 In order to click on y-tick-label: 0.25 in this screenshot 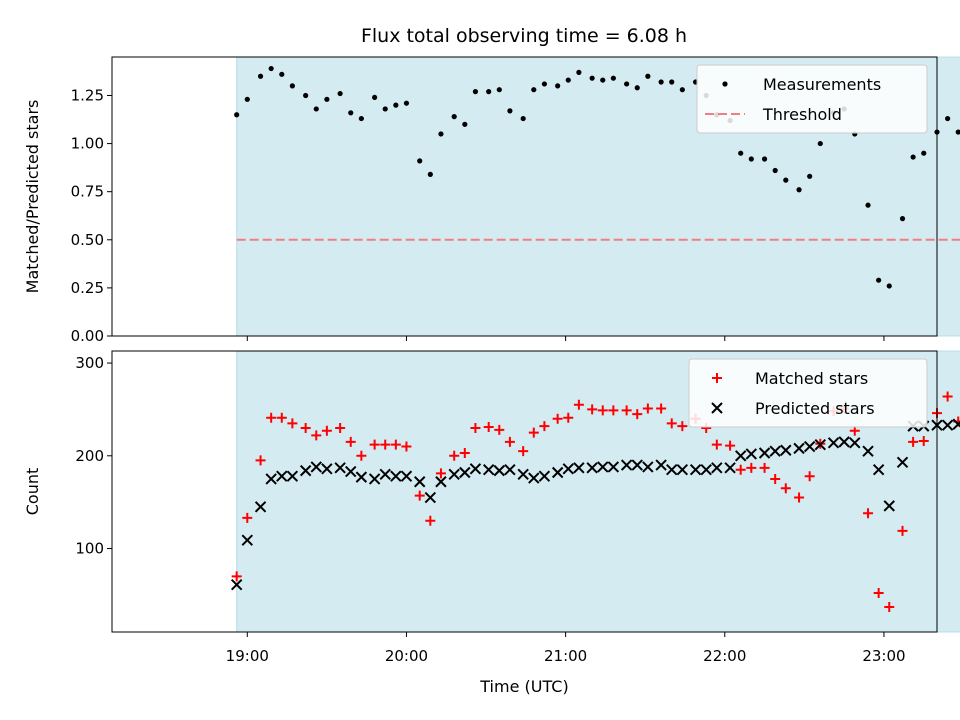, I will do `click(87, 288)`.